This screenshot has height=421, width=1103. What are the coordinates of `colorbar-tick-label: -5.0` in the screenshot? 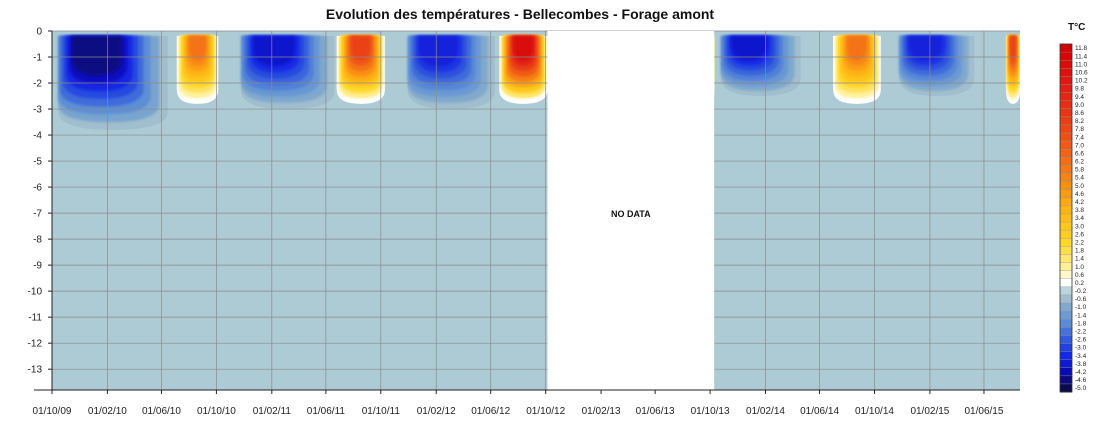 It's located at (1081, 388).